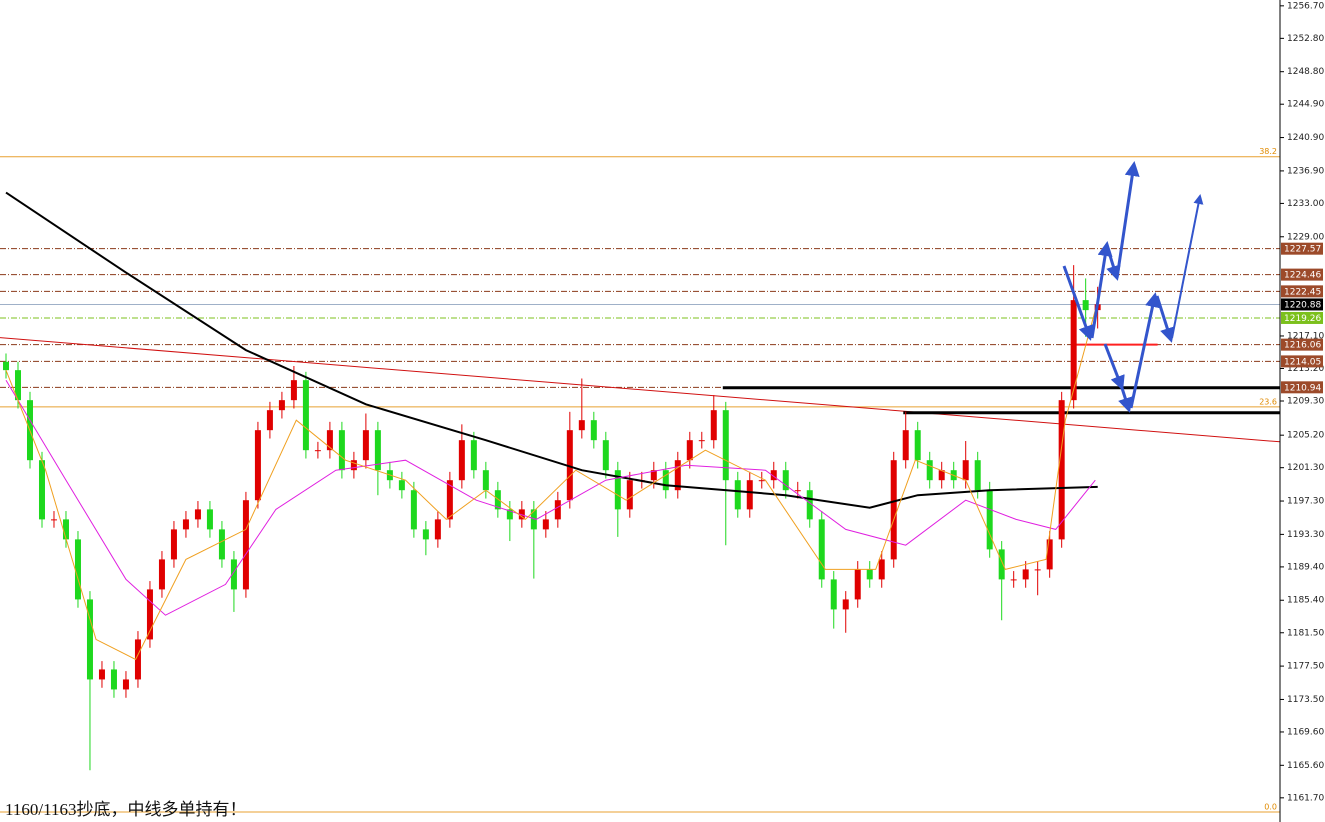  What do you see at coordinates (1305, 468) in the screenshot?
I see `y-tick-label: 1201.30` at bounding box center [1305, 468].